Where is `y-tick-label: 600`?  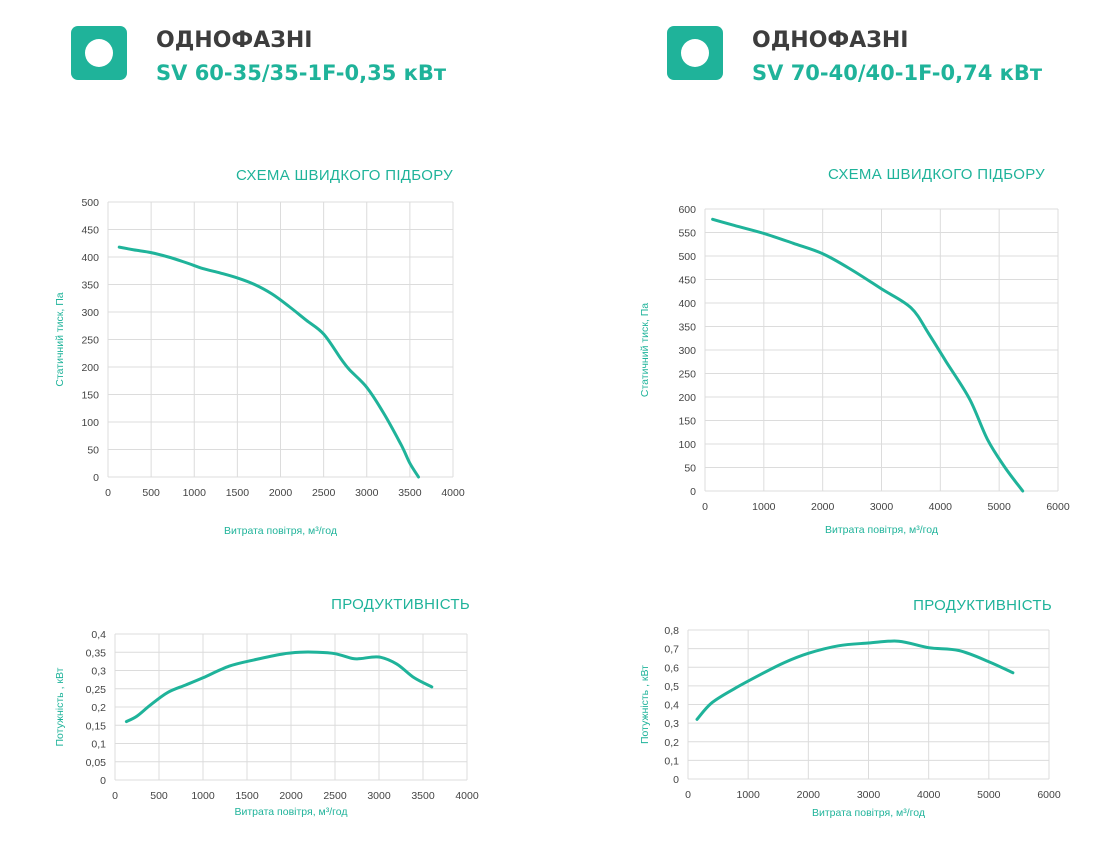 y-tick-label: 600 is located at coordinates (687, 210).